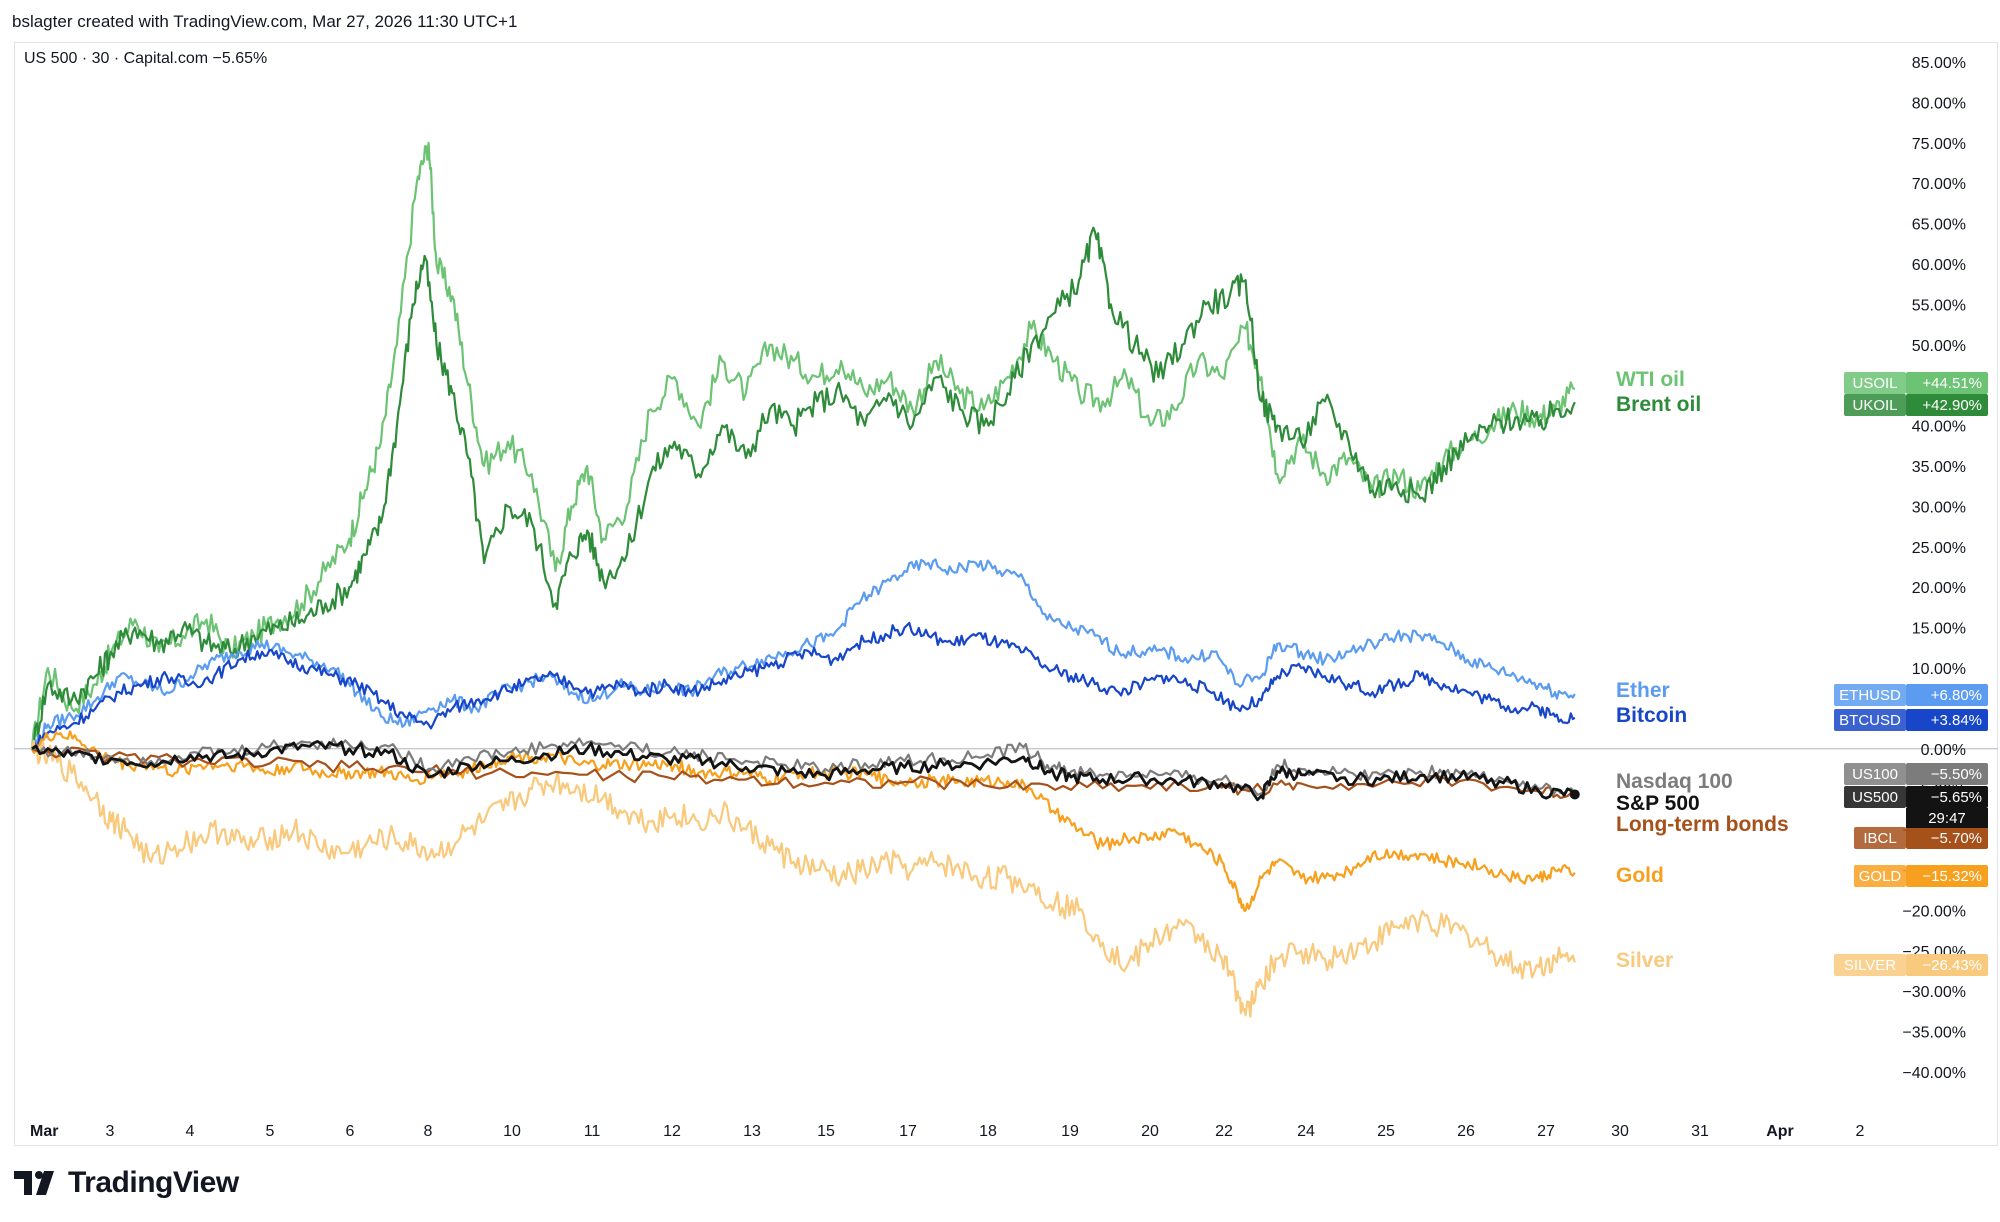  Describe the element at coordinates (908, 1131) in the screenshot. I see `x-tick-label: 17` at that location.